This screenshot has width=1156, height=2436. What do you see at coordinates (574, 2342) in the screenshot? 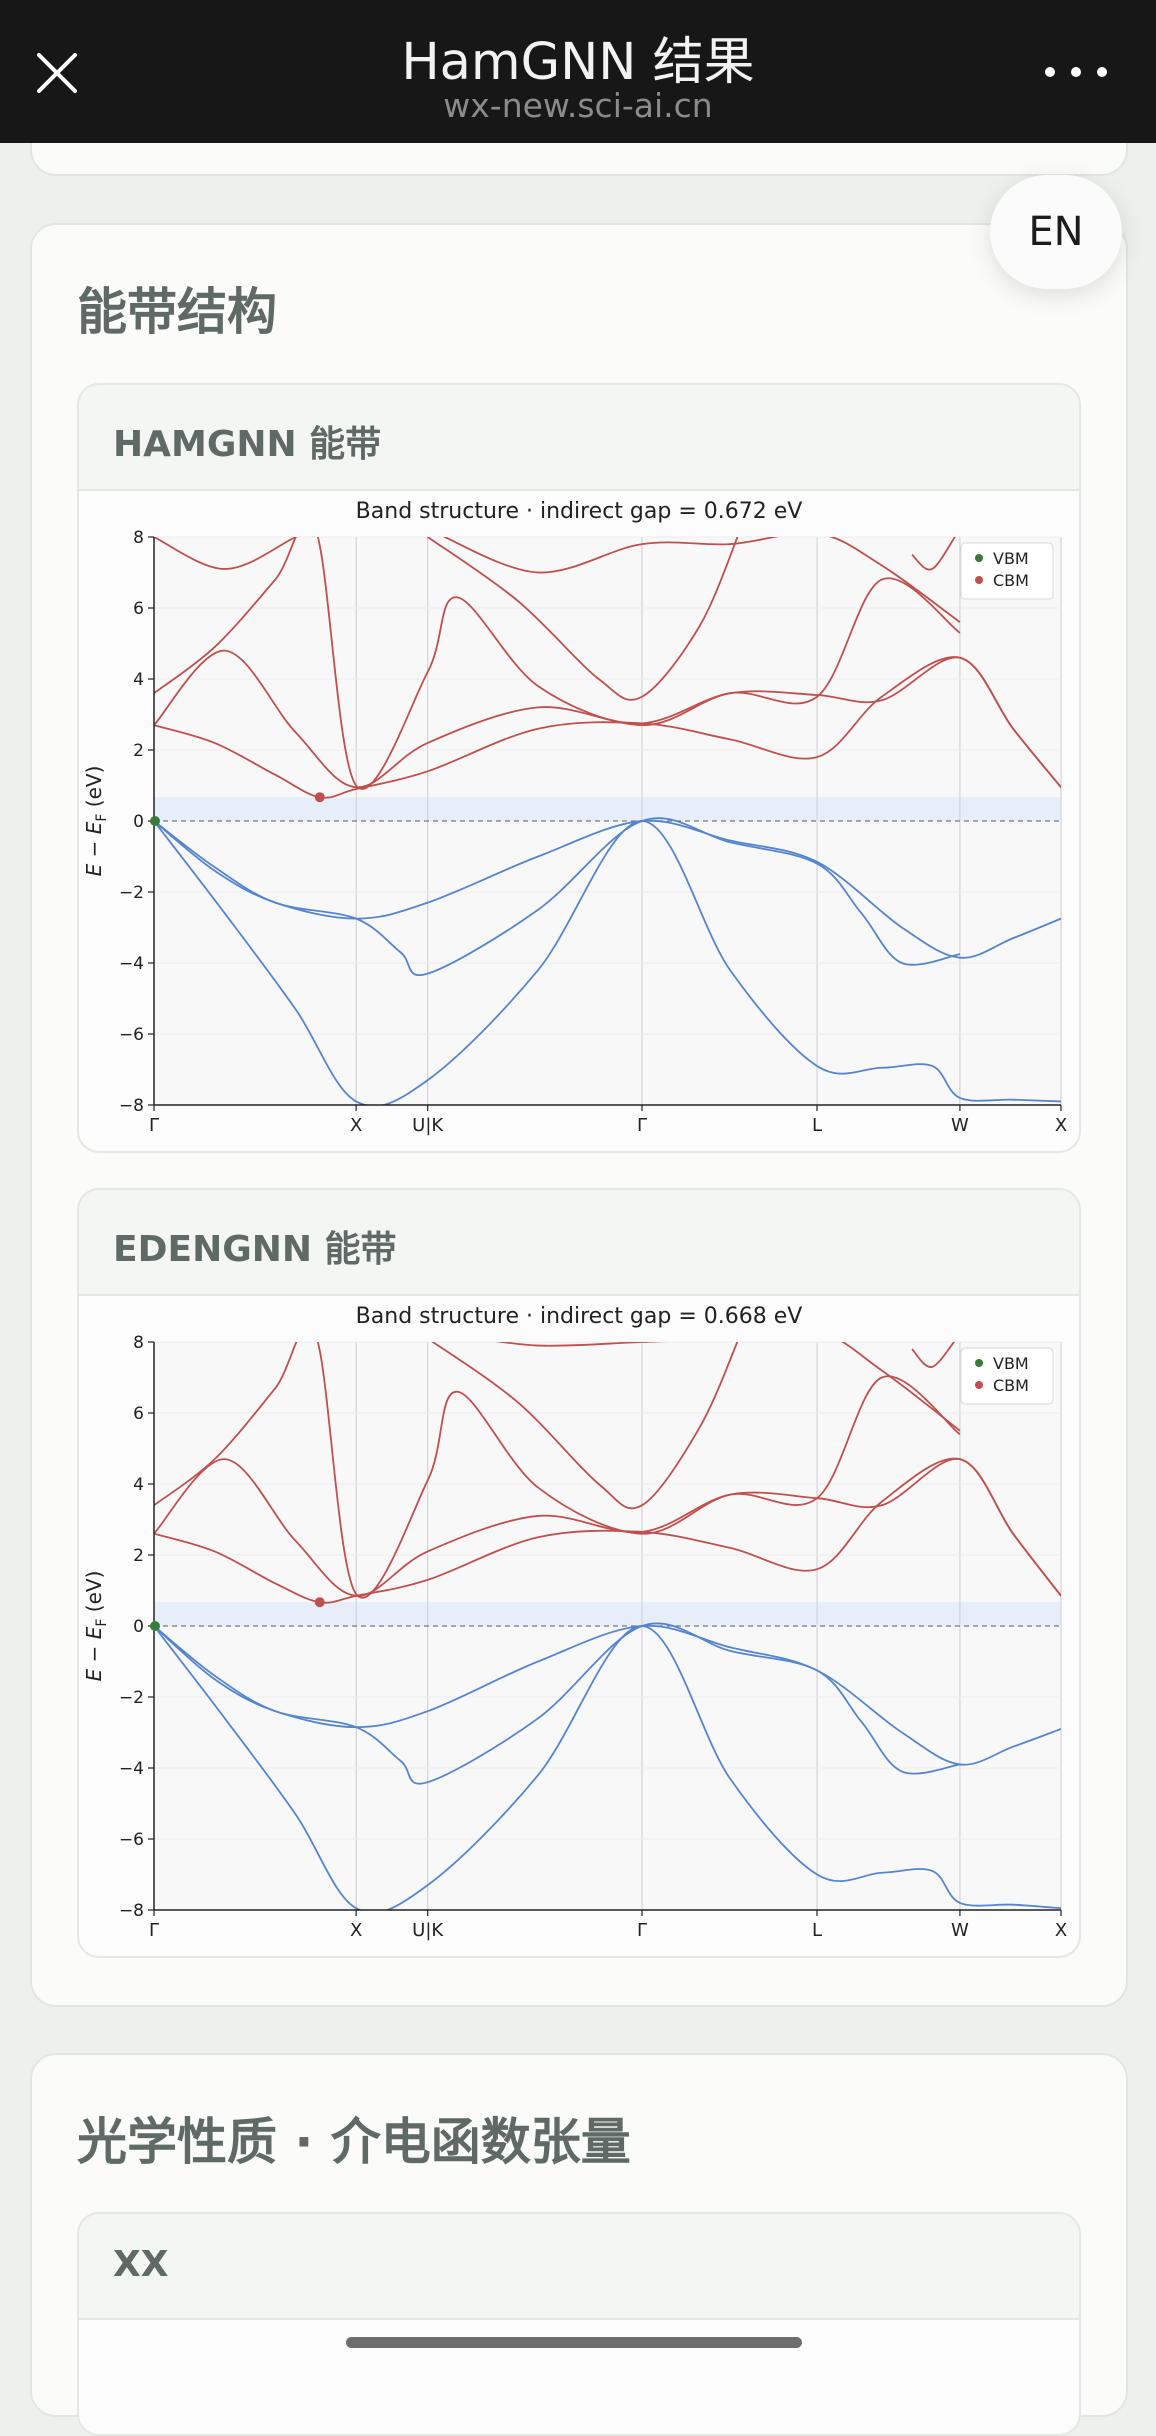
I see `home-indicator` at bounding box center [574, 2342].